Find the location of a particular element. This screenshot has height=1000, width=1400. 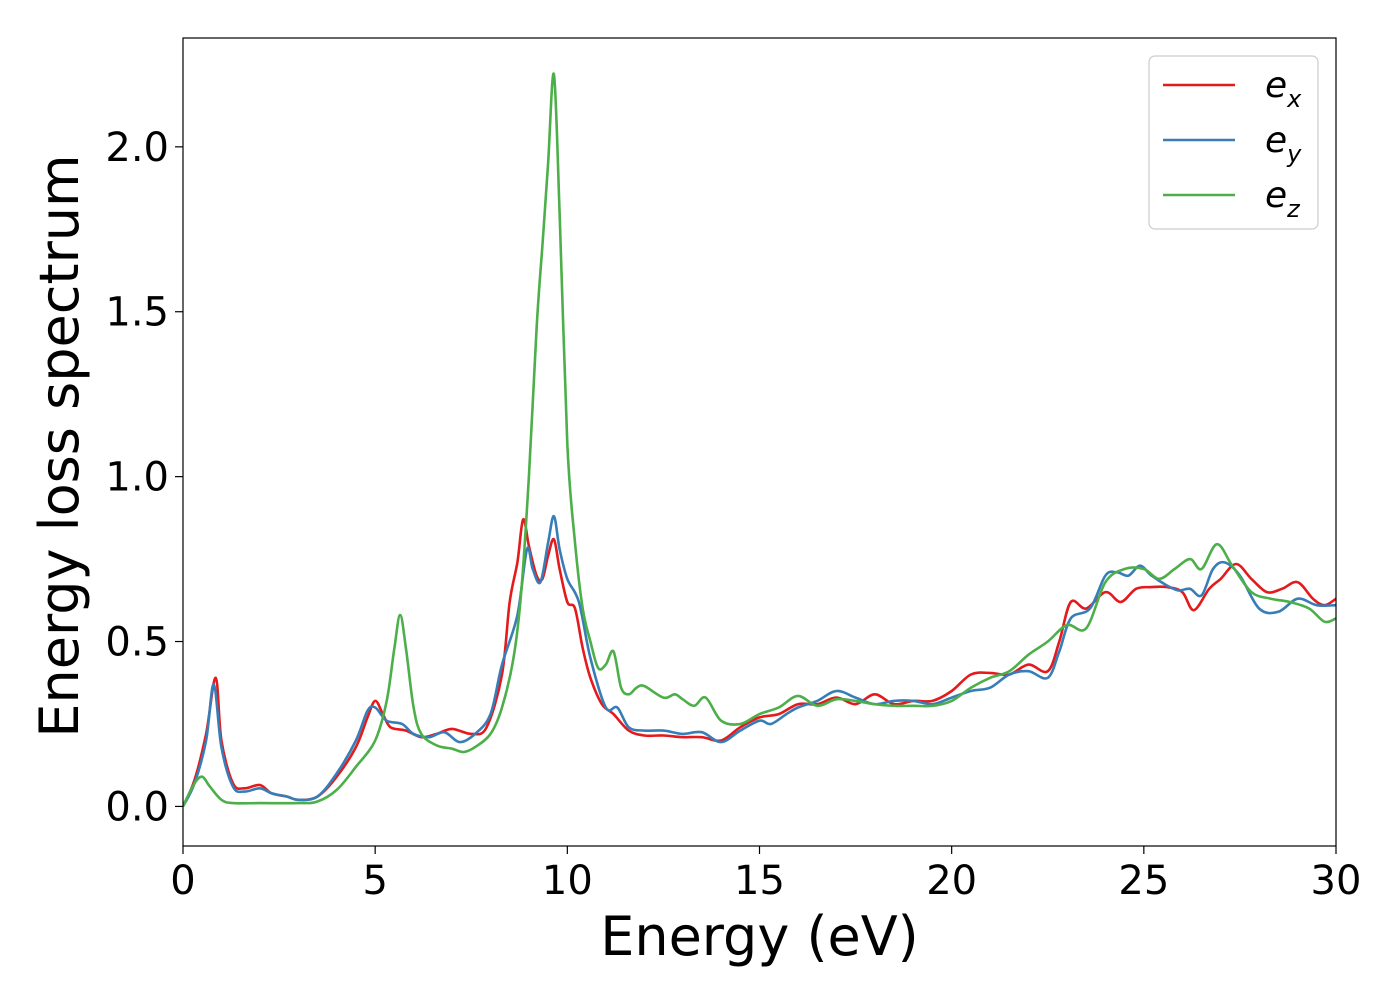

legend-box is located at coordinates (1233, 142).